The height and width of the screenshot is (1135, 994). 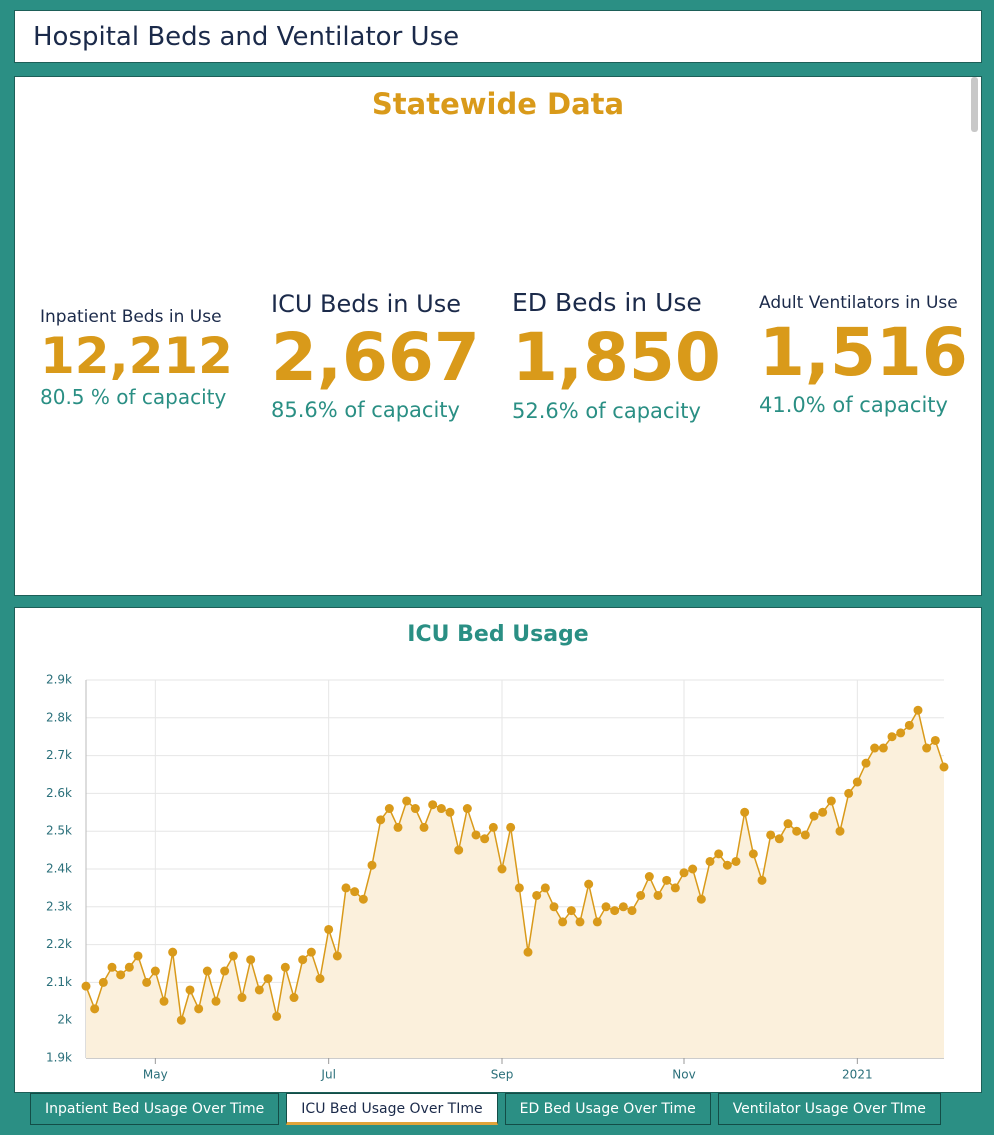 I want to click on y-tick-label: 2.5k, so click(x=59, y=831).